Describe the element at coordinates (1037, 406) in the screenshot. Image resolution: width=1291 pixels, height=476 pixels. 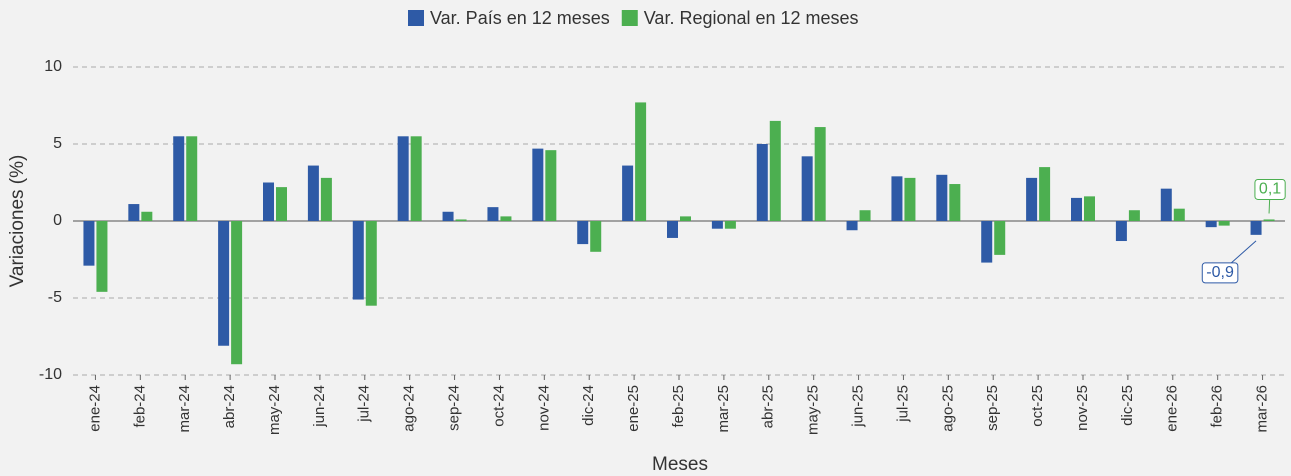
I see `x-tick-label: oct-25` at that location.